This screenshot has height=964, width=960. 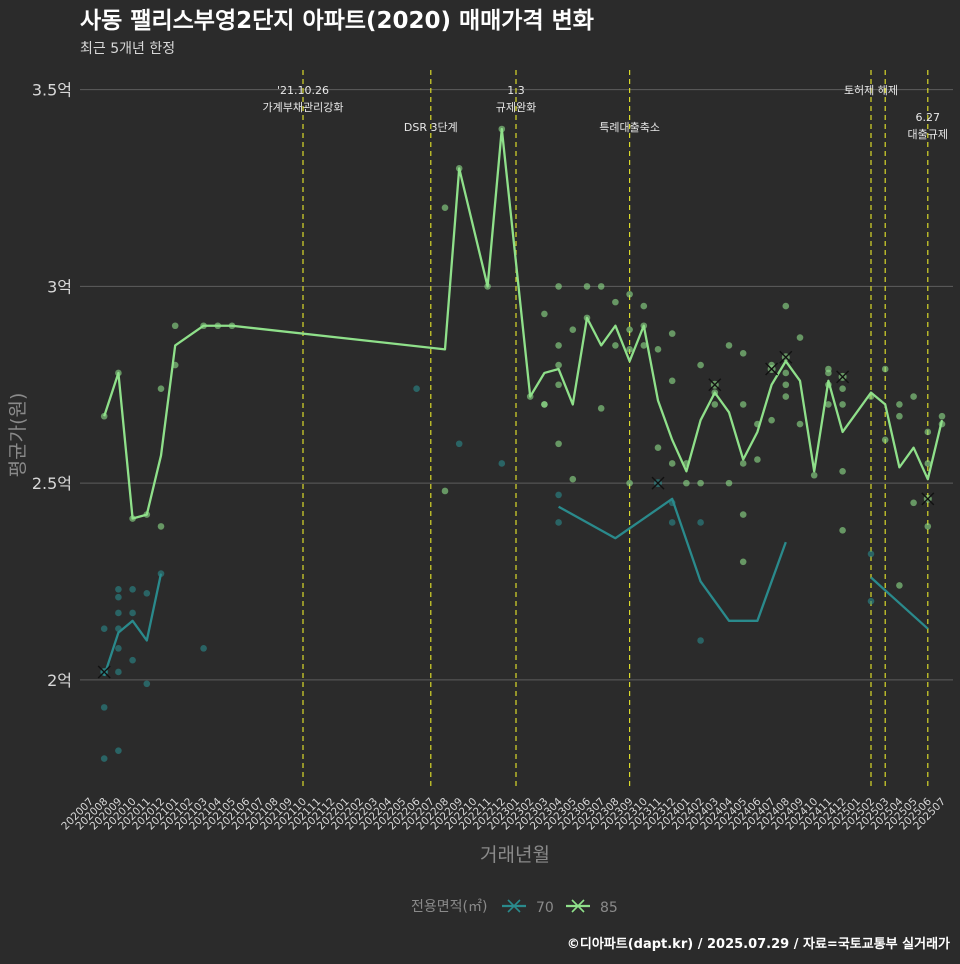 What do you see at coordinates (928, 134) in the screenshot?
I see `event-label: 대출규제` at bounding box center [928, 134].